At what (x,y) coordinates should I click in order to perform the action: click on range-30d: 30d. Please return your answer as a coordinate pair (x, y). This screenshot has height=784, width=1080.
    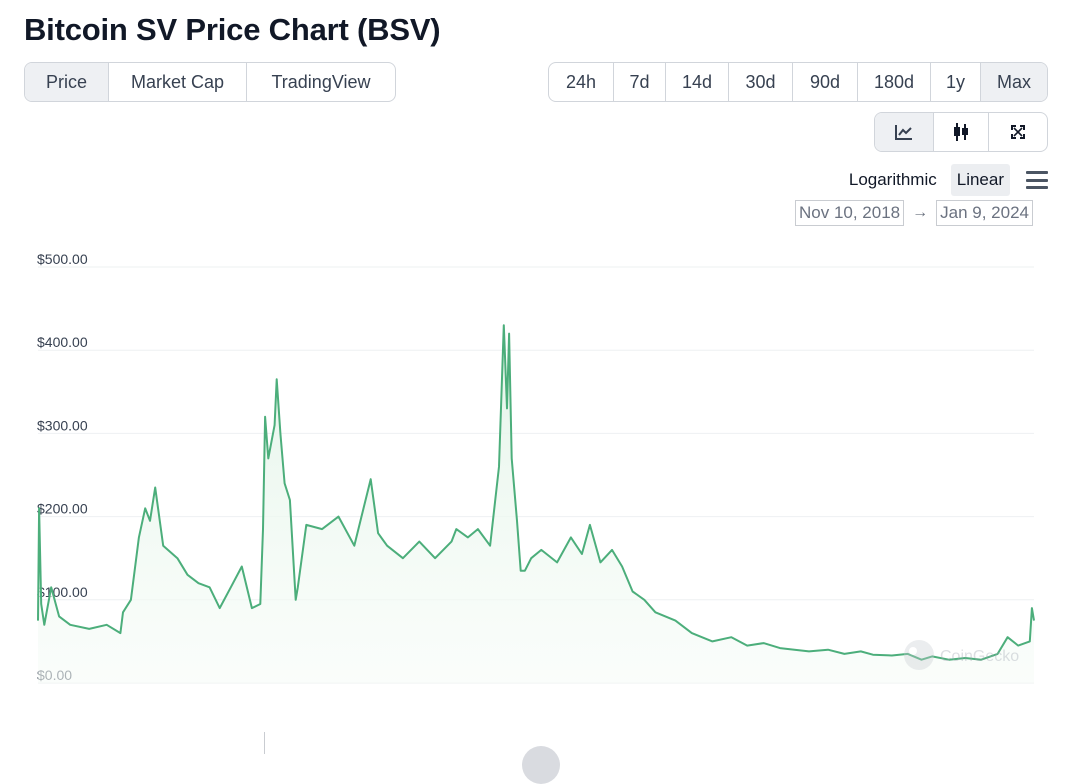
    Looking at the image, I should click on (761, 82).